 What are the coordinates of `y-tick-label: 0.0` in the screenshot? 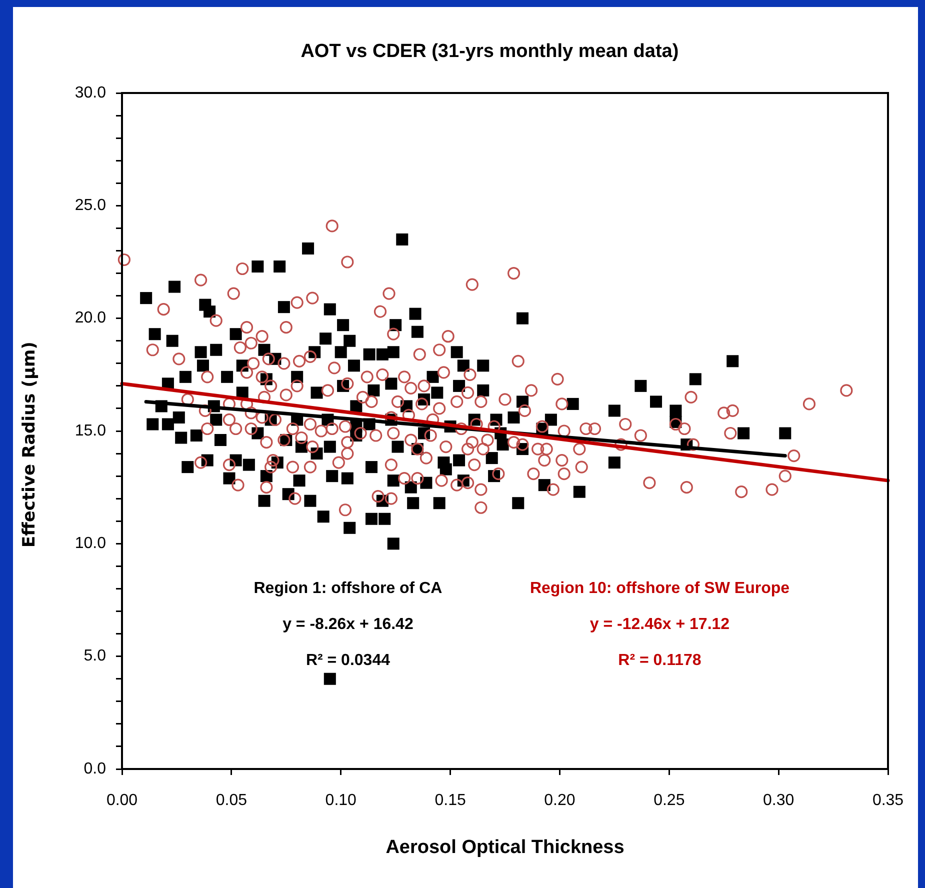 It's located at (95, 769).